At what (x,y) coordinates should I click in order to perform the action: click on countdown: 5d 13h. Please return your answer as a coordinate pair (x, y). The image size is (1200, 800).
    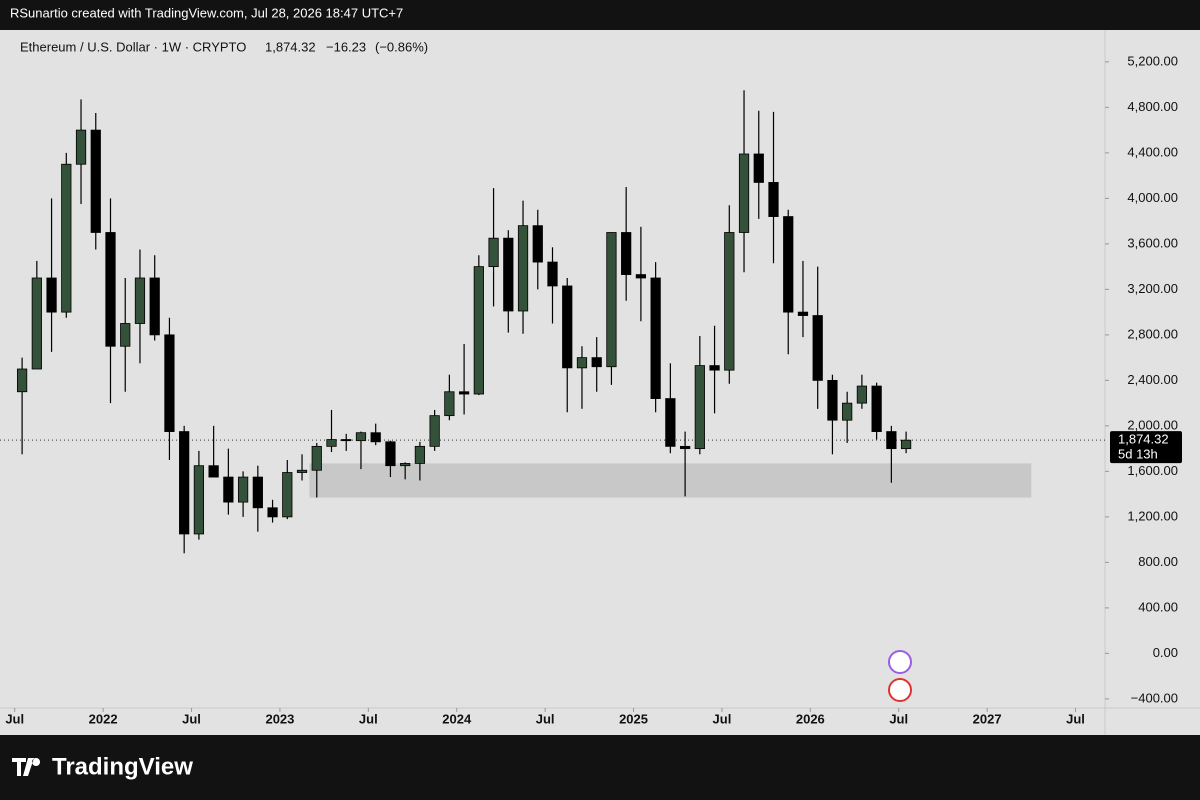
    Looking at the image, I should click on (1138, 454).